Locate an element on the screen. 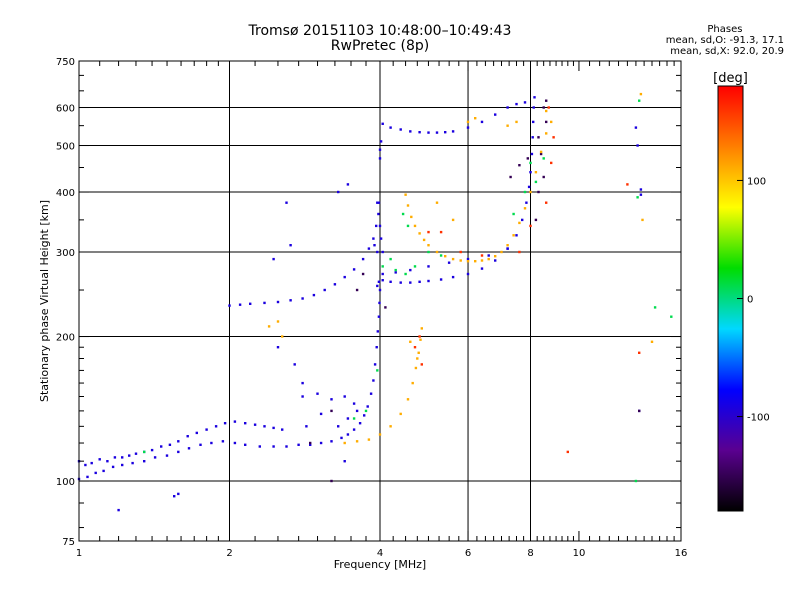  colorbar-tick-label: 0 is located at coordinates (750, 300).